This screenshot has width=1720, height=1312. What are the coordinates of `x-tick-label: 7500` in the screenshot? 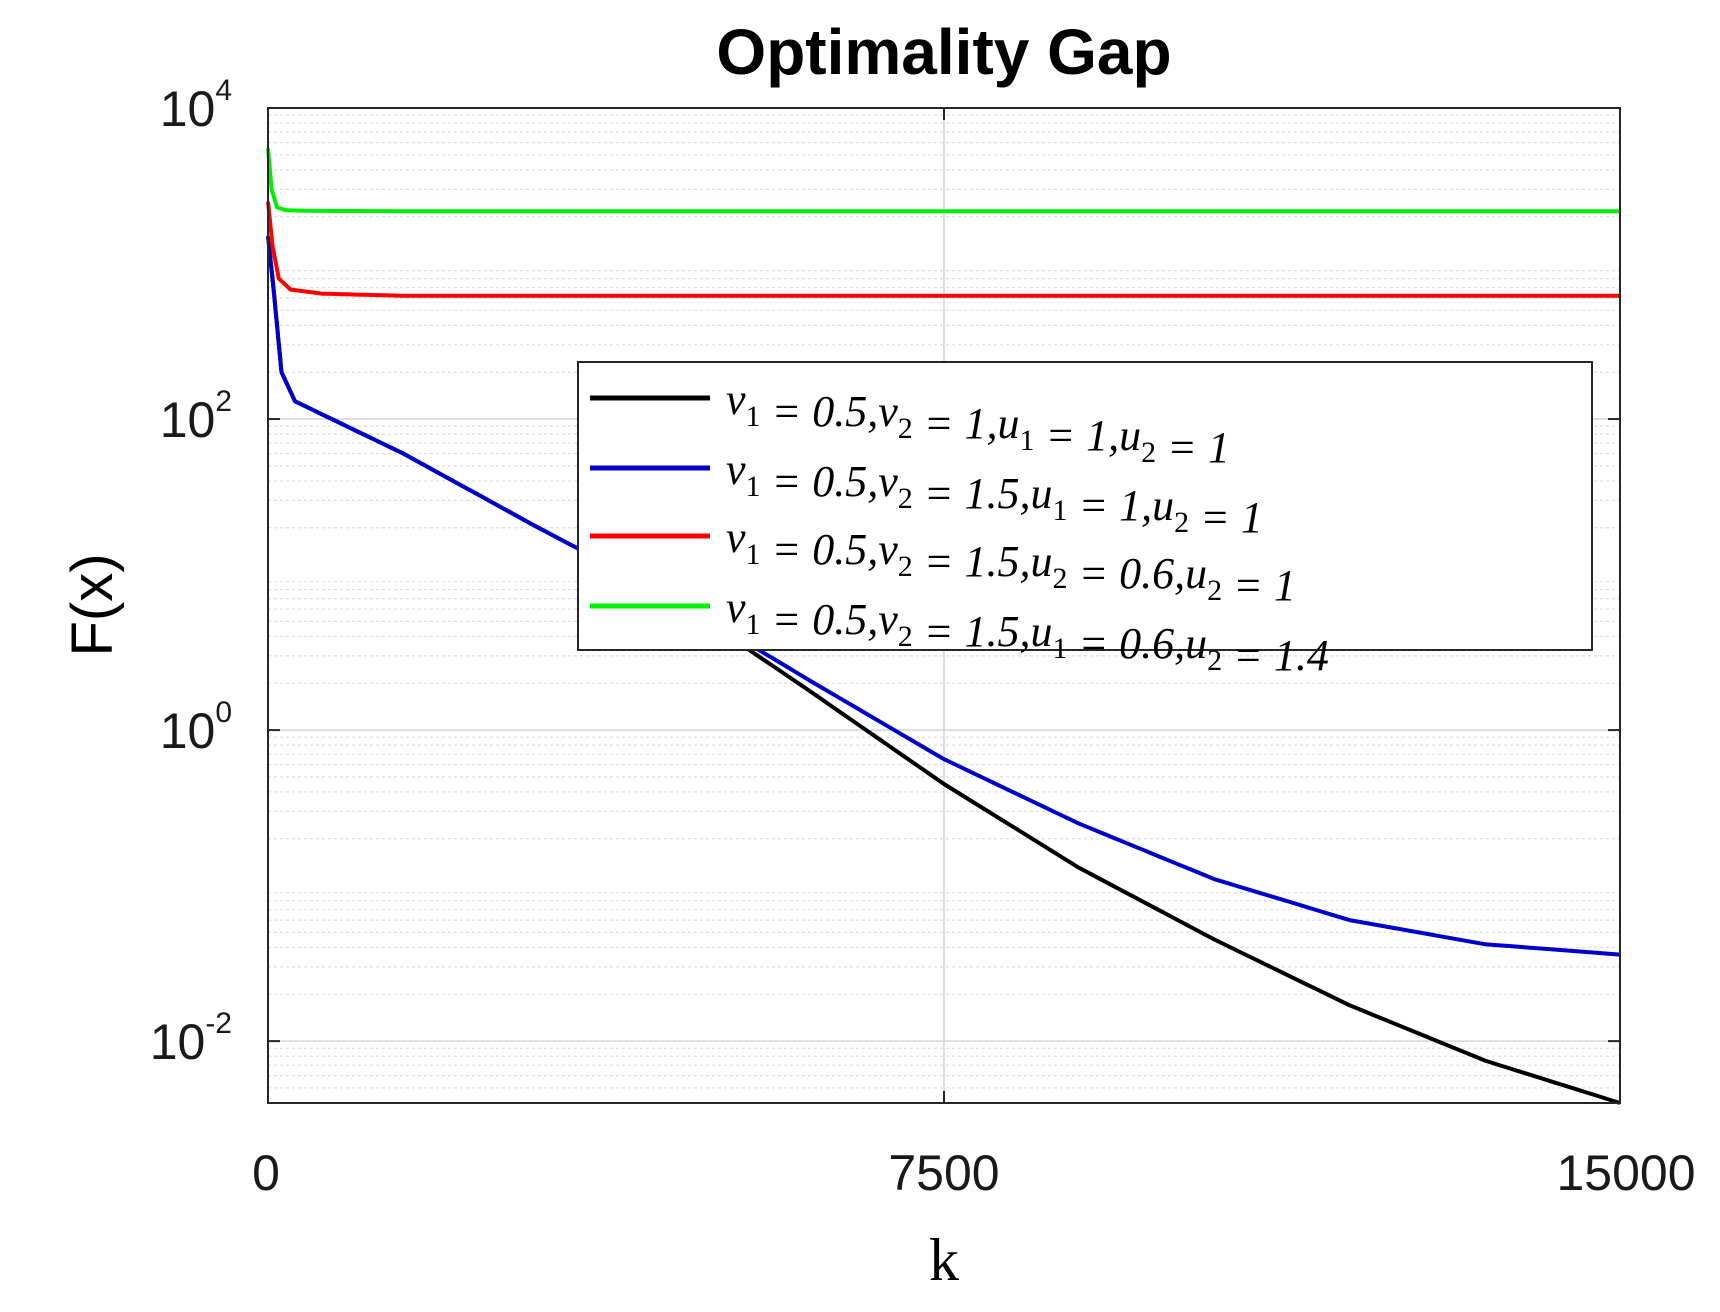 It's located at (943, 1173).